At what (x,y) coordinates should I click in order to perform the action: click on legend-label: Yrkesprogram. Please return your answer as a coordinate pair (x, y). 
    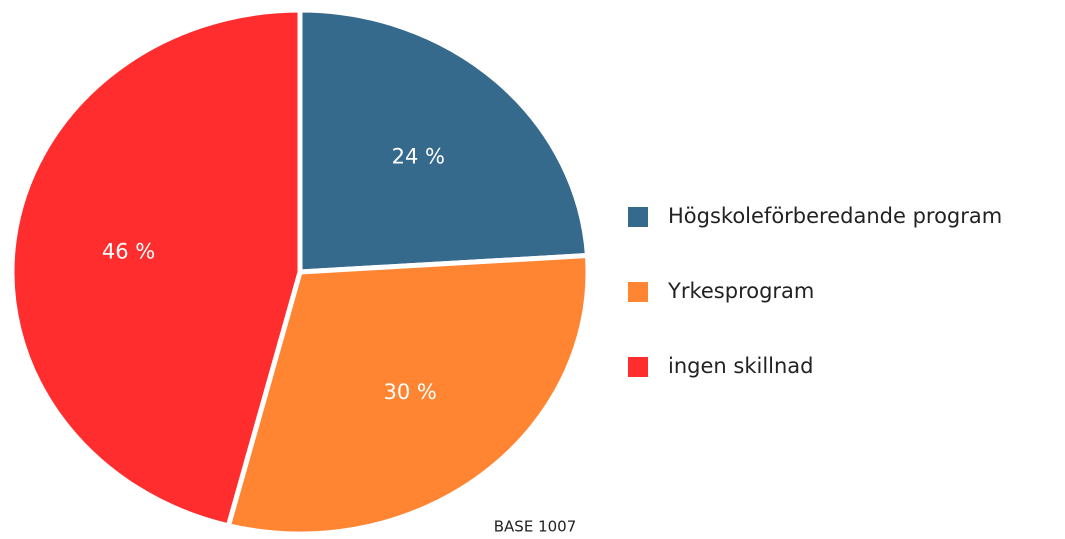
    Looking at the image, I should click on (740, 291).